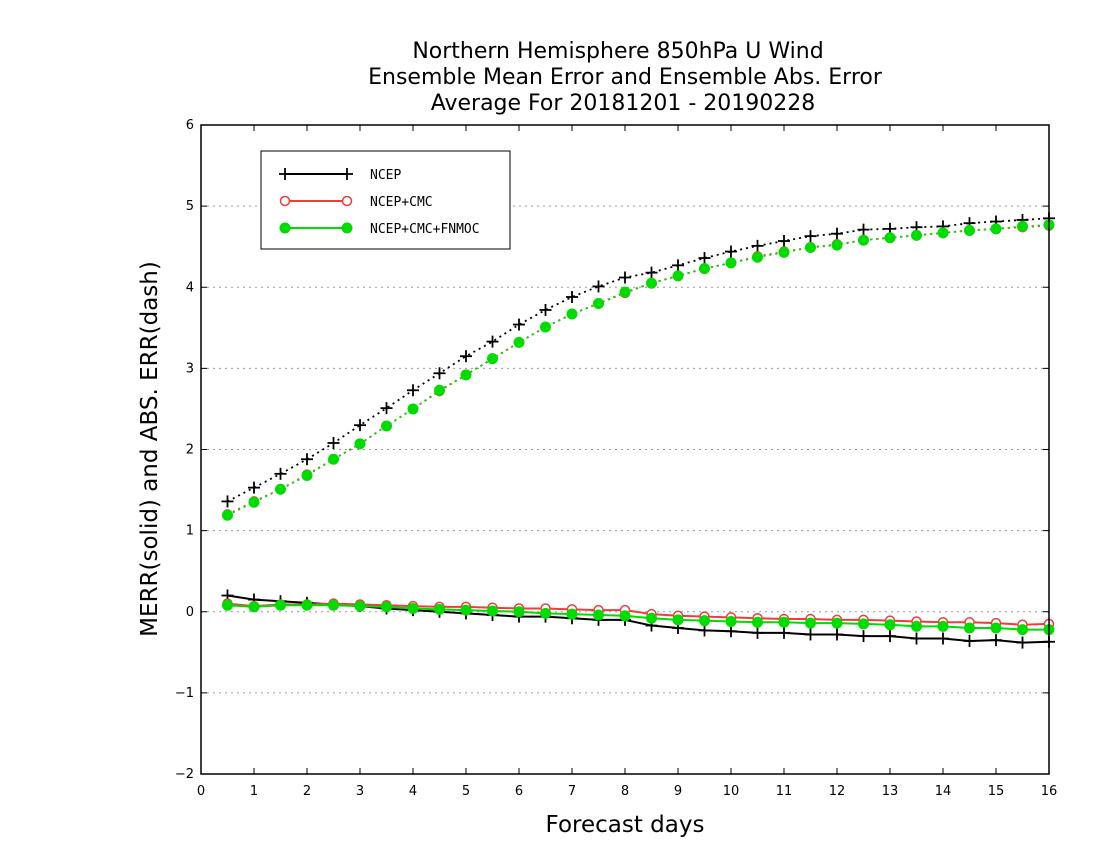 Image resolution: width=1100 pixels, height=855 pixels. What do you see at coordinates (190, 612) in the screenshot?
I see `y-tick-label: 0` at bounding box center [190, 612].